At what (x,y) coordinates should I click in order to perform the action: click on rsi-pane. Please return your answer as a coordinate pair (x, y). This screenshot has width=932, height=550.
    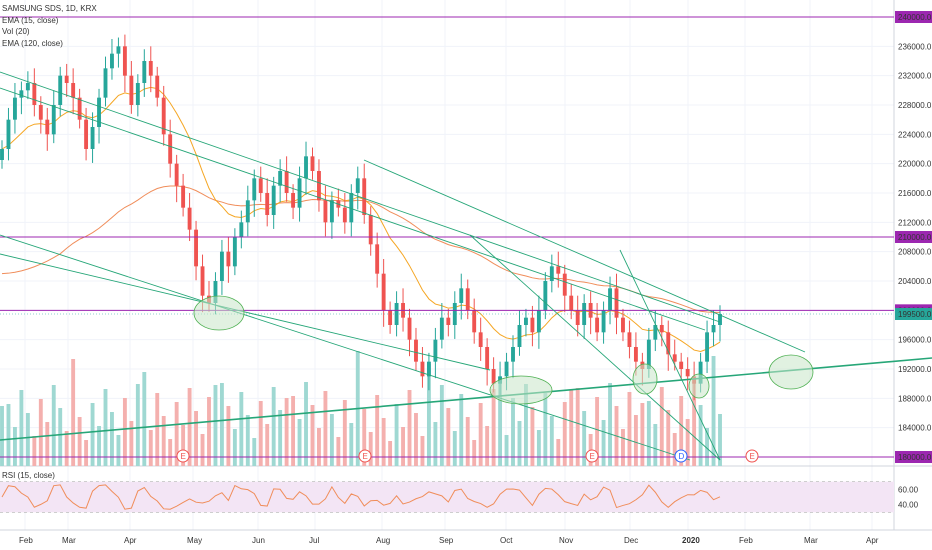
    Looking at the image, I should click on (447, 497).